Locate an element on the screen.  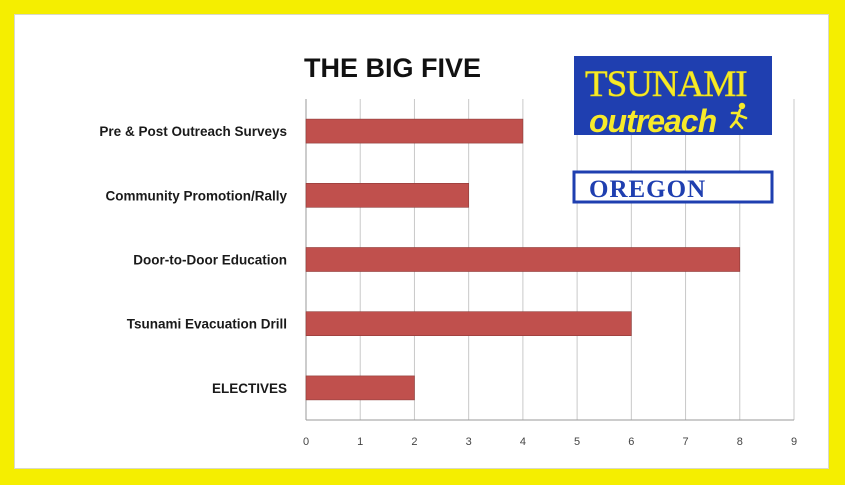
tsunami-outreach-logo: TSUNAMI outreach OREGON is located at coordinates (673, 129).